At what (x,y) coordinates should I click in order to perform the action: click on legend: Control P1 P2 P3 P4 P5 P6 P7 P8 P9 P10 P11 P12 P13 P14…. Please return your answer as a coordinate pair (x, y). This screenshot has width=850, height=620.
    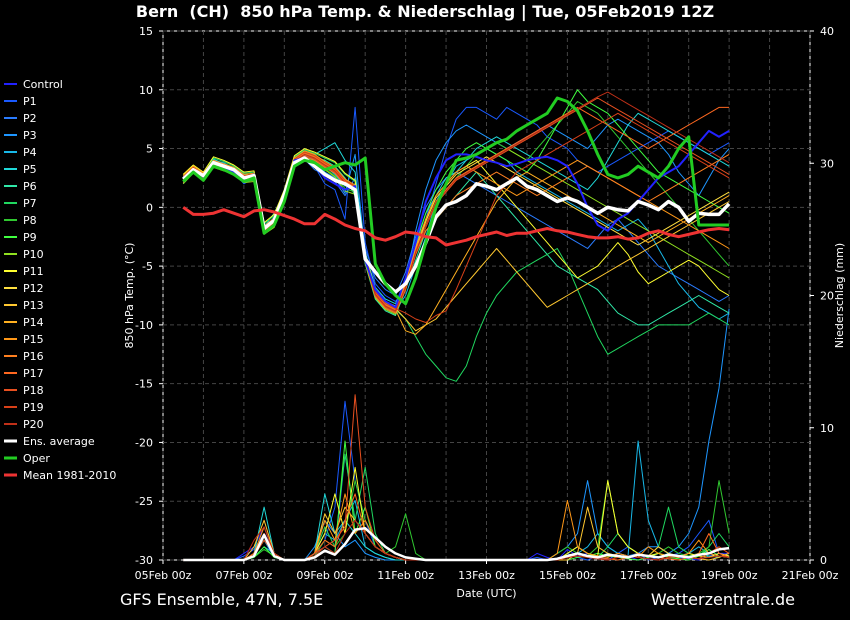
    Looking at the image, I should click on (60, 280).